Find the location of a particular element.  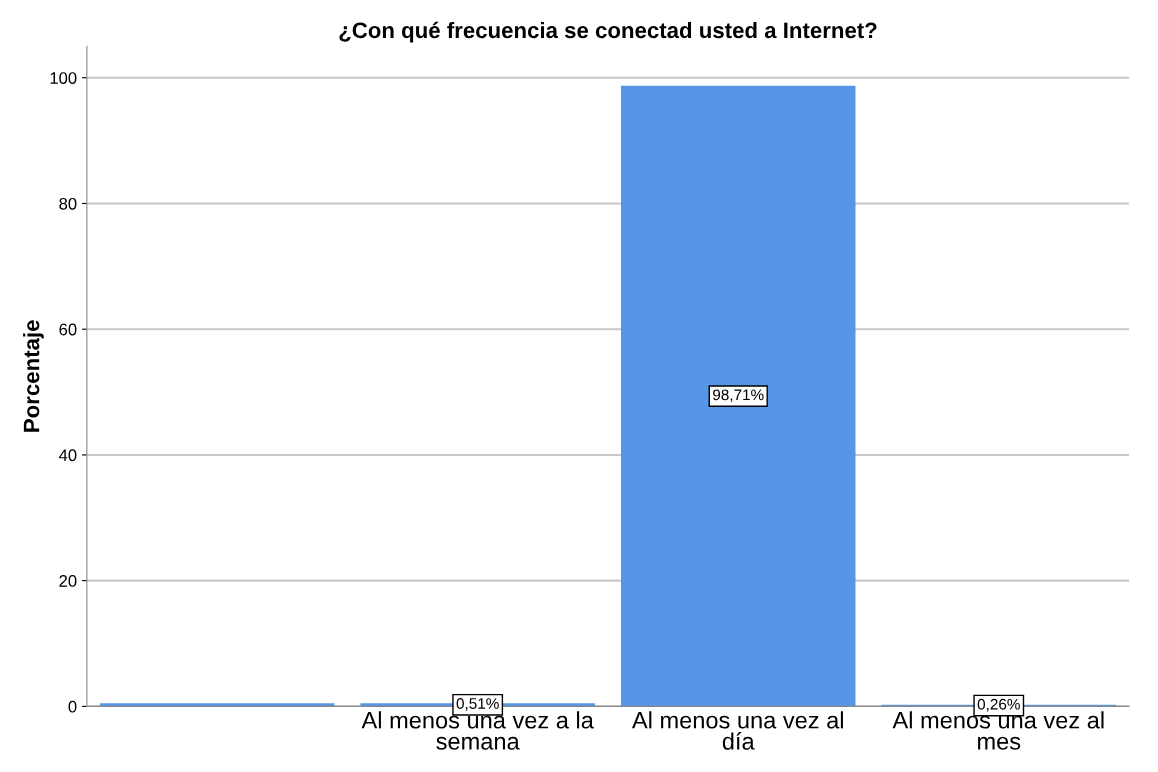

x-tick-label: Al menos una vez al mes is located at coordinates (998, 730).